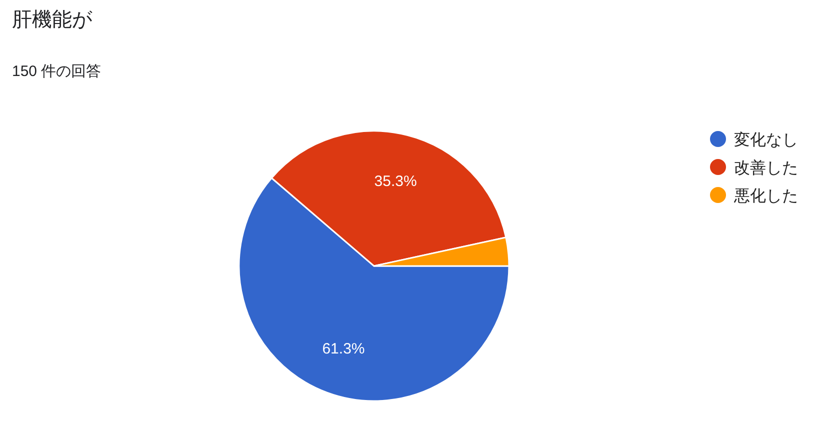  What do you see at coordinates (343, 349) in the screenshot?
I see `data-label: 61.3%` at bounding box center [343, 349].